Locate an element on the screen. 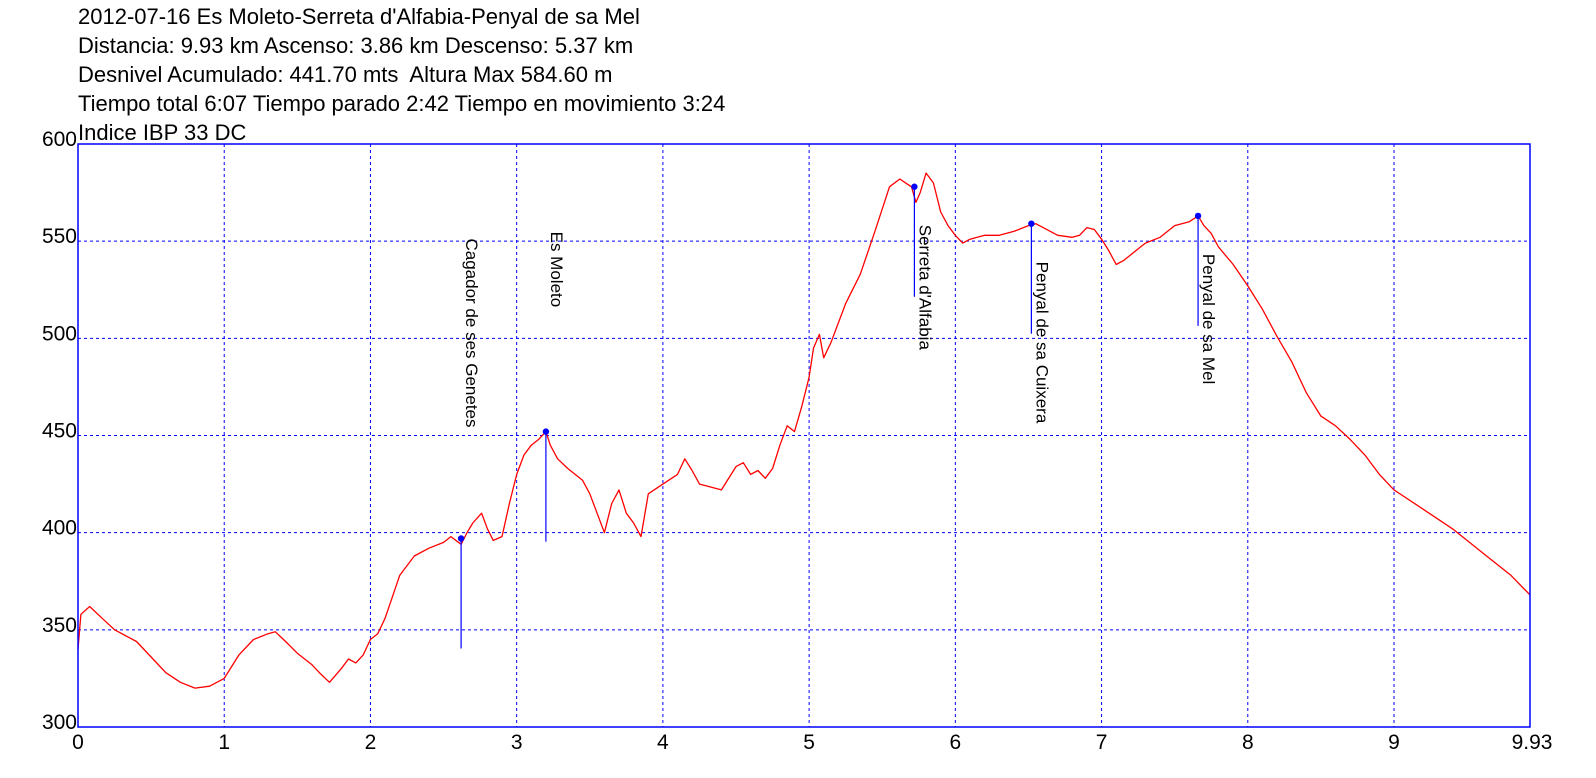  x-tick-label: 5 is located at coordinates (809, 742).